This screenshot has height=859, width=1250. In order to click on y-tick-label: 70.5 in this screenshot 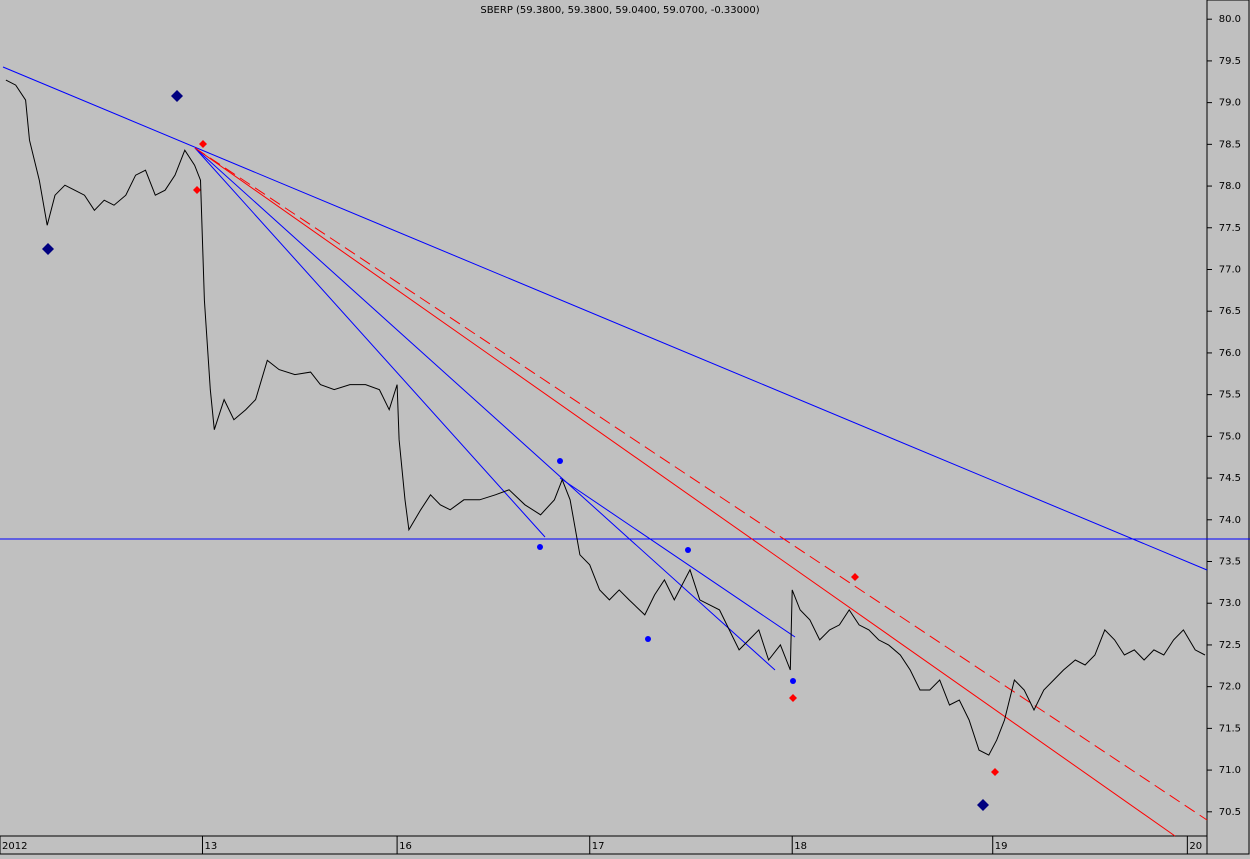, I will do `click(1230, 812)`.